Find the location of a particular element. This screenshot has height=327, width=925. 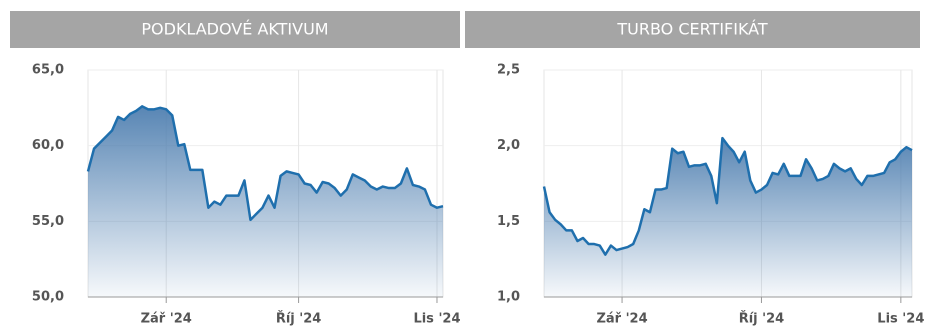

panel-title: TURBO CERTIFIKÁT is located at coordinates (692, 29).